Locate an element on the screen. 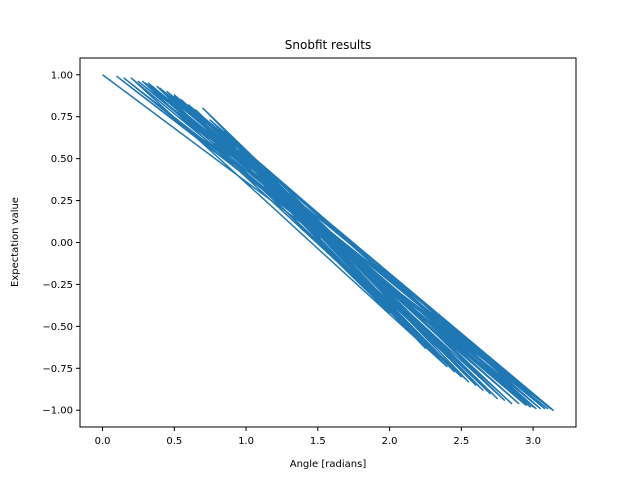  y-tick-label: 0.75 is located at coordinates (62, 117).